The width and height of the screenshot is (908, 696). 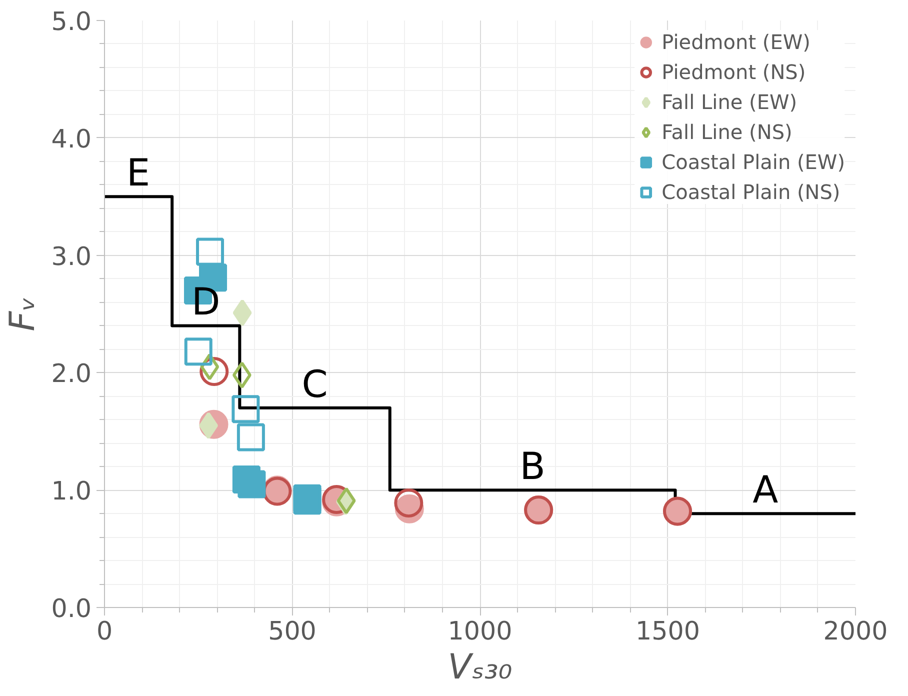 What do you see at coordinates (736, 42) in the screenshot?
I see `legend-label: Piedmont (EW)` at bounding box center [736, 42].